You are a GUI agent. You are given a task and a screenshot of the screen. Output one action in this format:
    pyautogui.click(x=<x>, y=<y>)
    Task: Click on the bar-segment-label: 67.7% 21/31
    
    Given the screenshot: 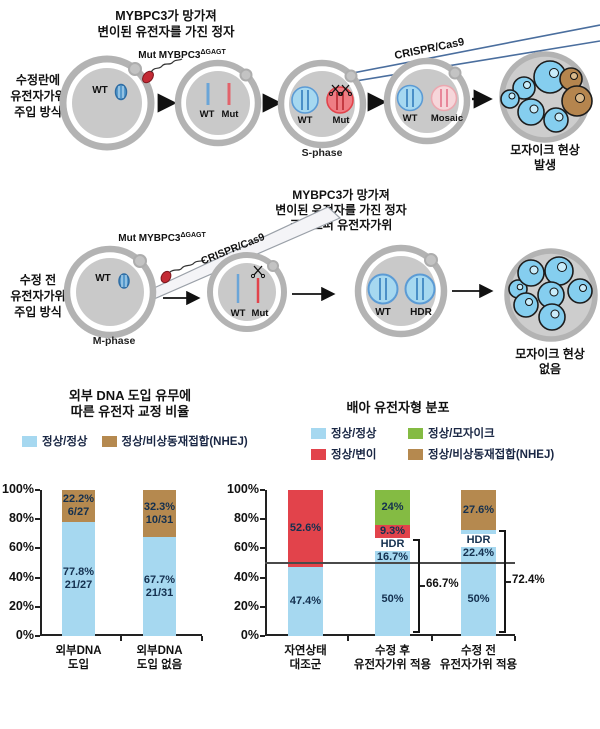 What is the action you would take?
    pyautogui.click(x=159, y=587)
    